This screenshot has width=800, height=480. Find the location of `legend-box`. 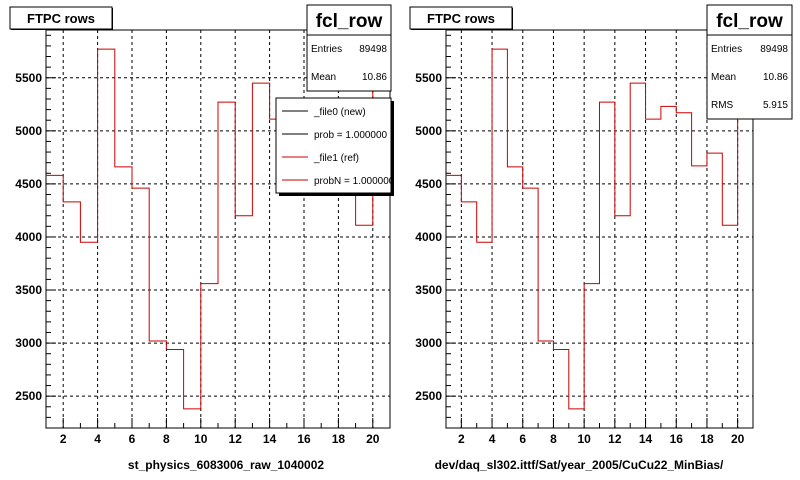

legend-box is located at coordinates (333, 145).